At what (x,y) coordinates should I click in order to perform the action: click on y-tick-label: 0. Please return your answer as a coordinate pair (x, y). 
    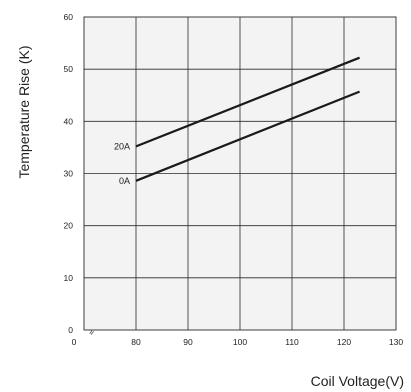
    Looking at the image, I should click on (70, 330).